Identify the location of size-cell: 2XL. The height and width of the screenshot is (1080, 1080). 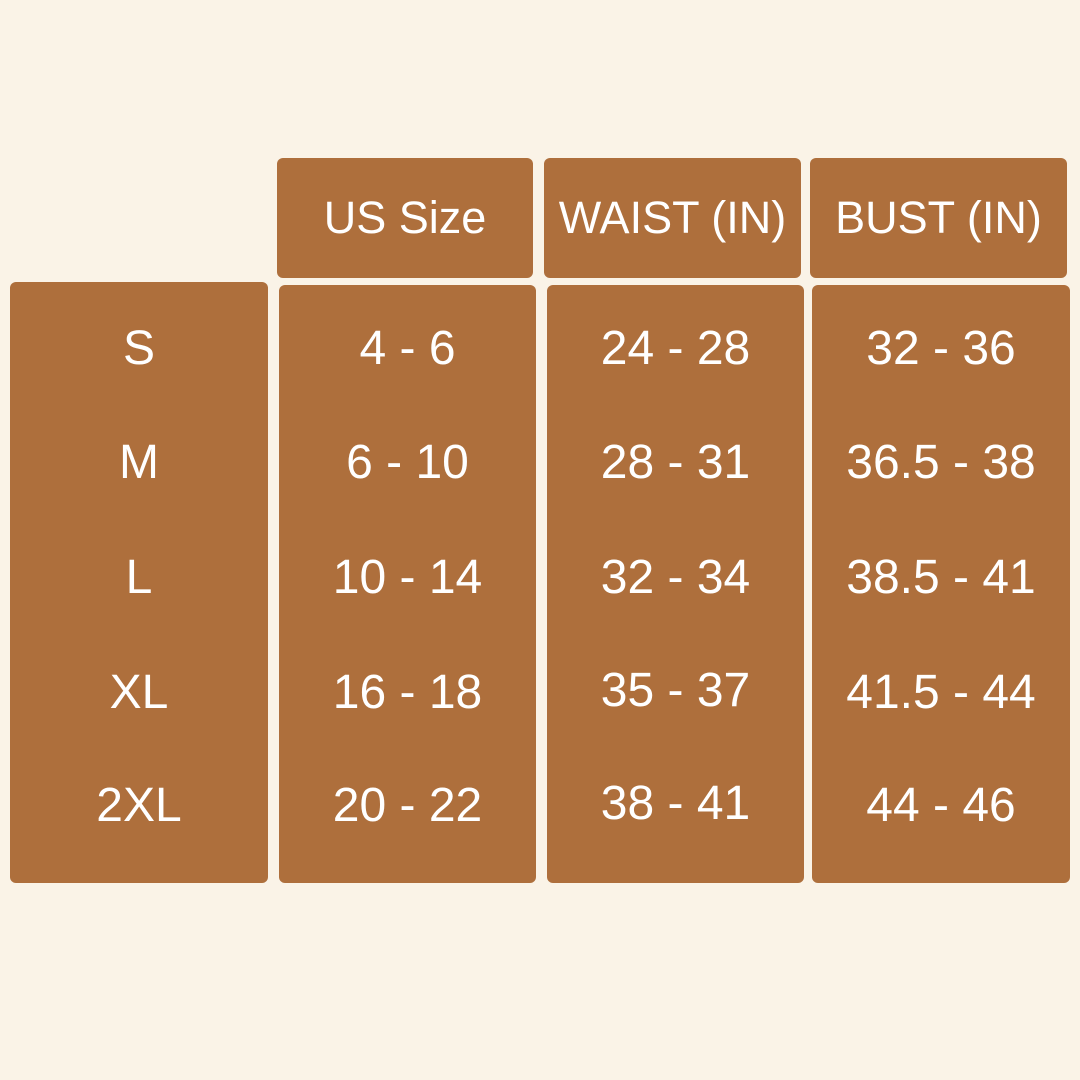
(139, 805).